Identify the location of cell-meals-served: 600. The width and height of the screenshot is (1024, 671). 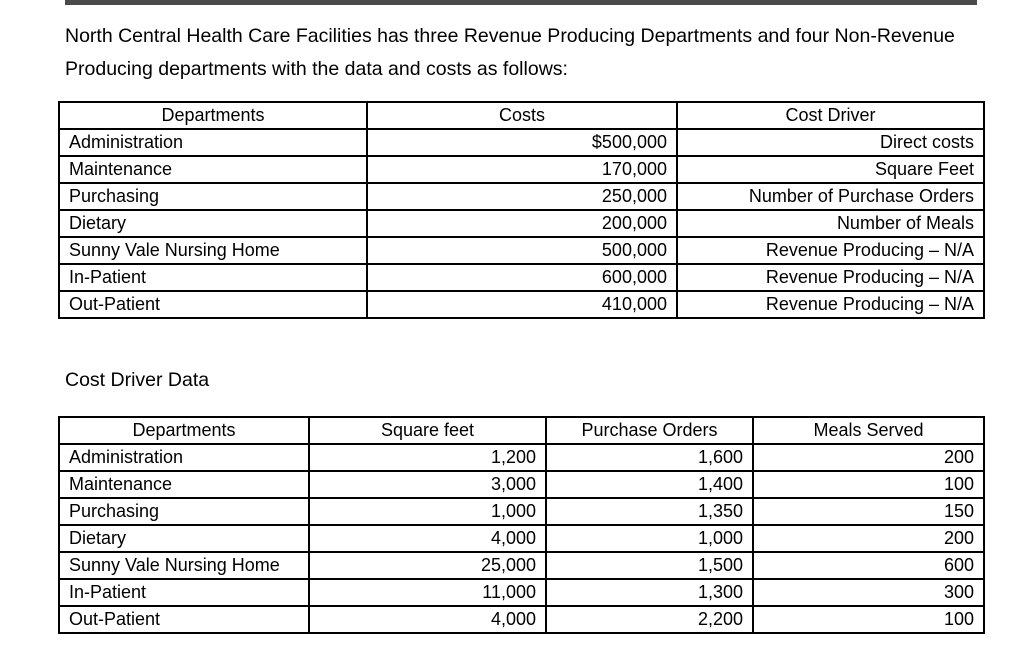
(868, 565).